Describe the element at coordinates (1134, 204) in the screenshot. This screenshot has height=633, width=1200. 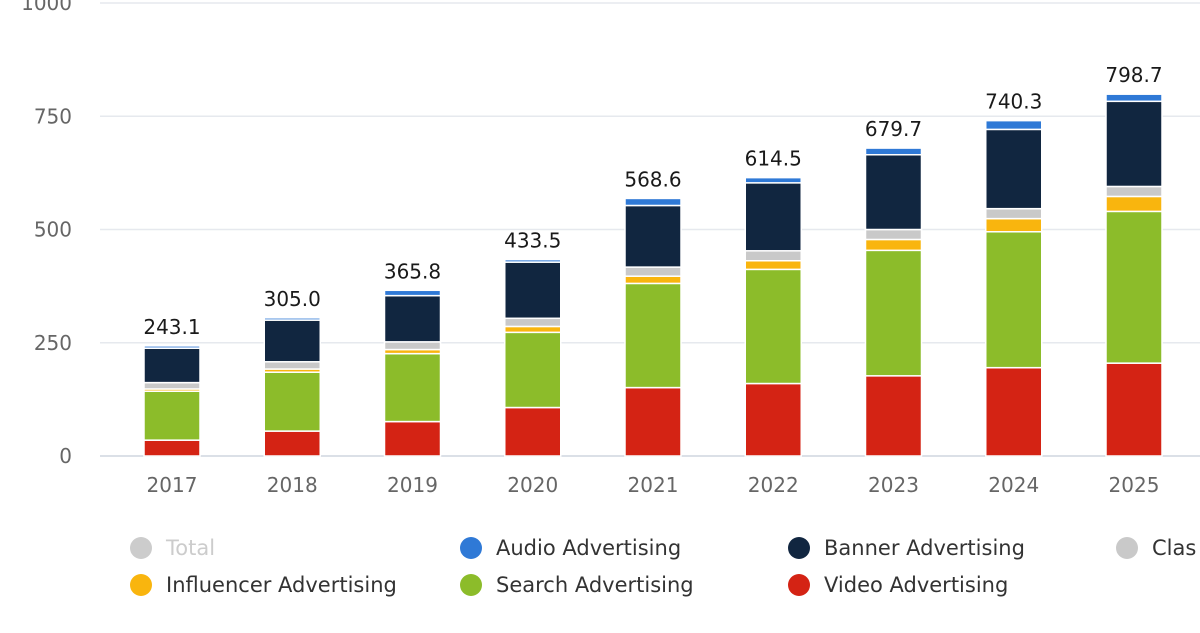
I see `bar-segment-influencer-advertising-2025` at that location.